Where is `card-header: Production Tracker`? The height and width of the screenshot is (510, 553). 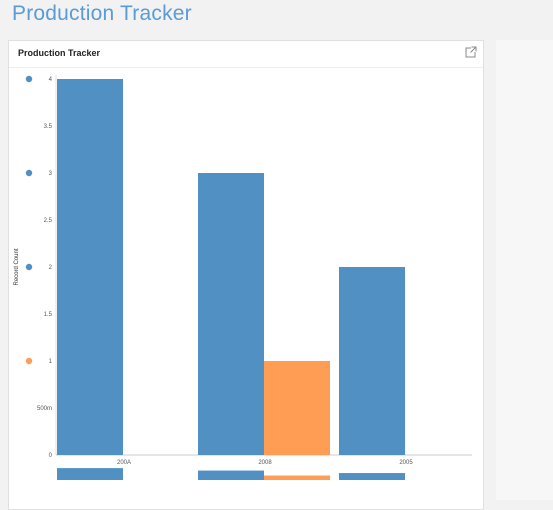
card-header: Production Tracker is located at coordinates (246, 54).